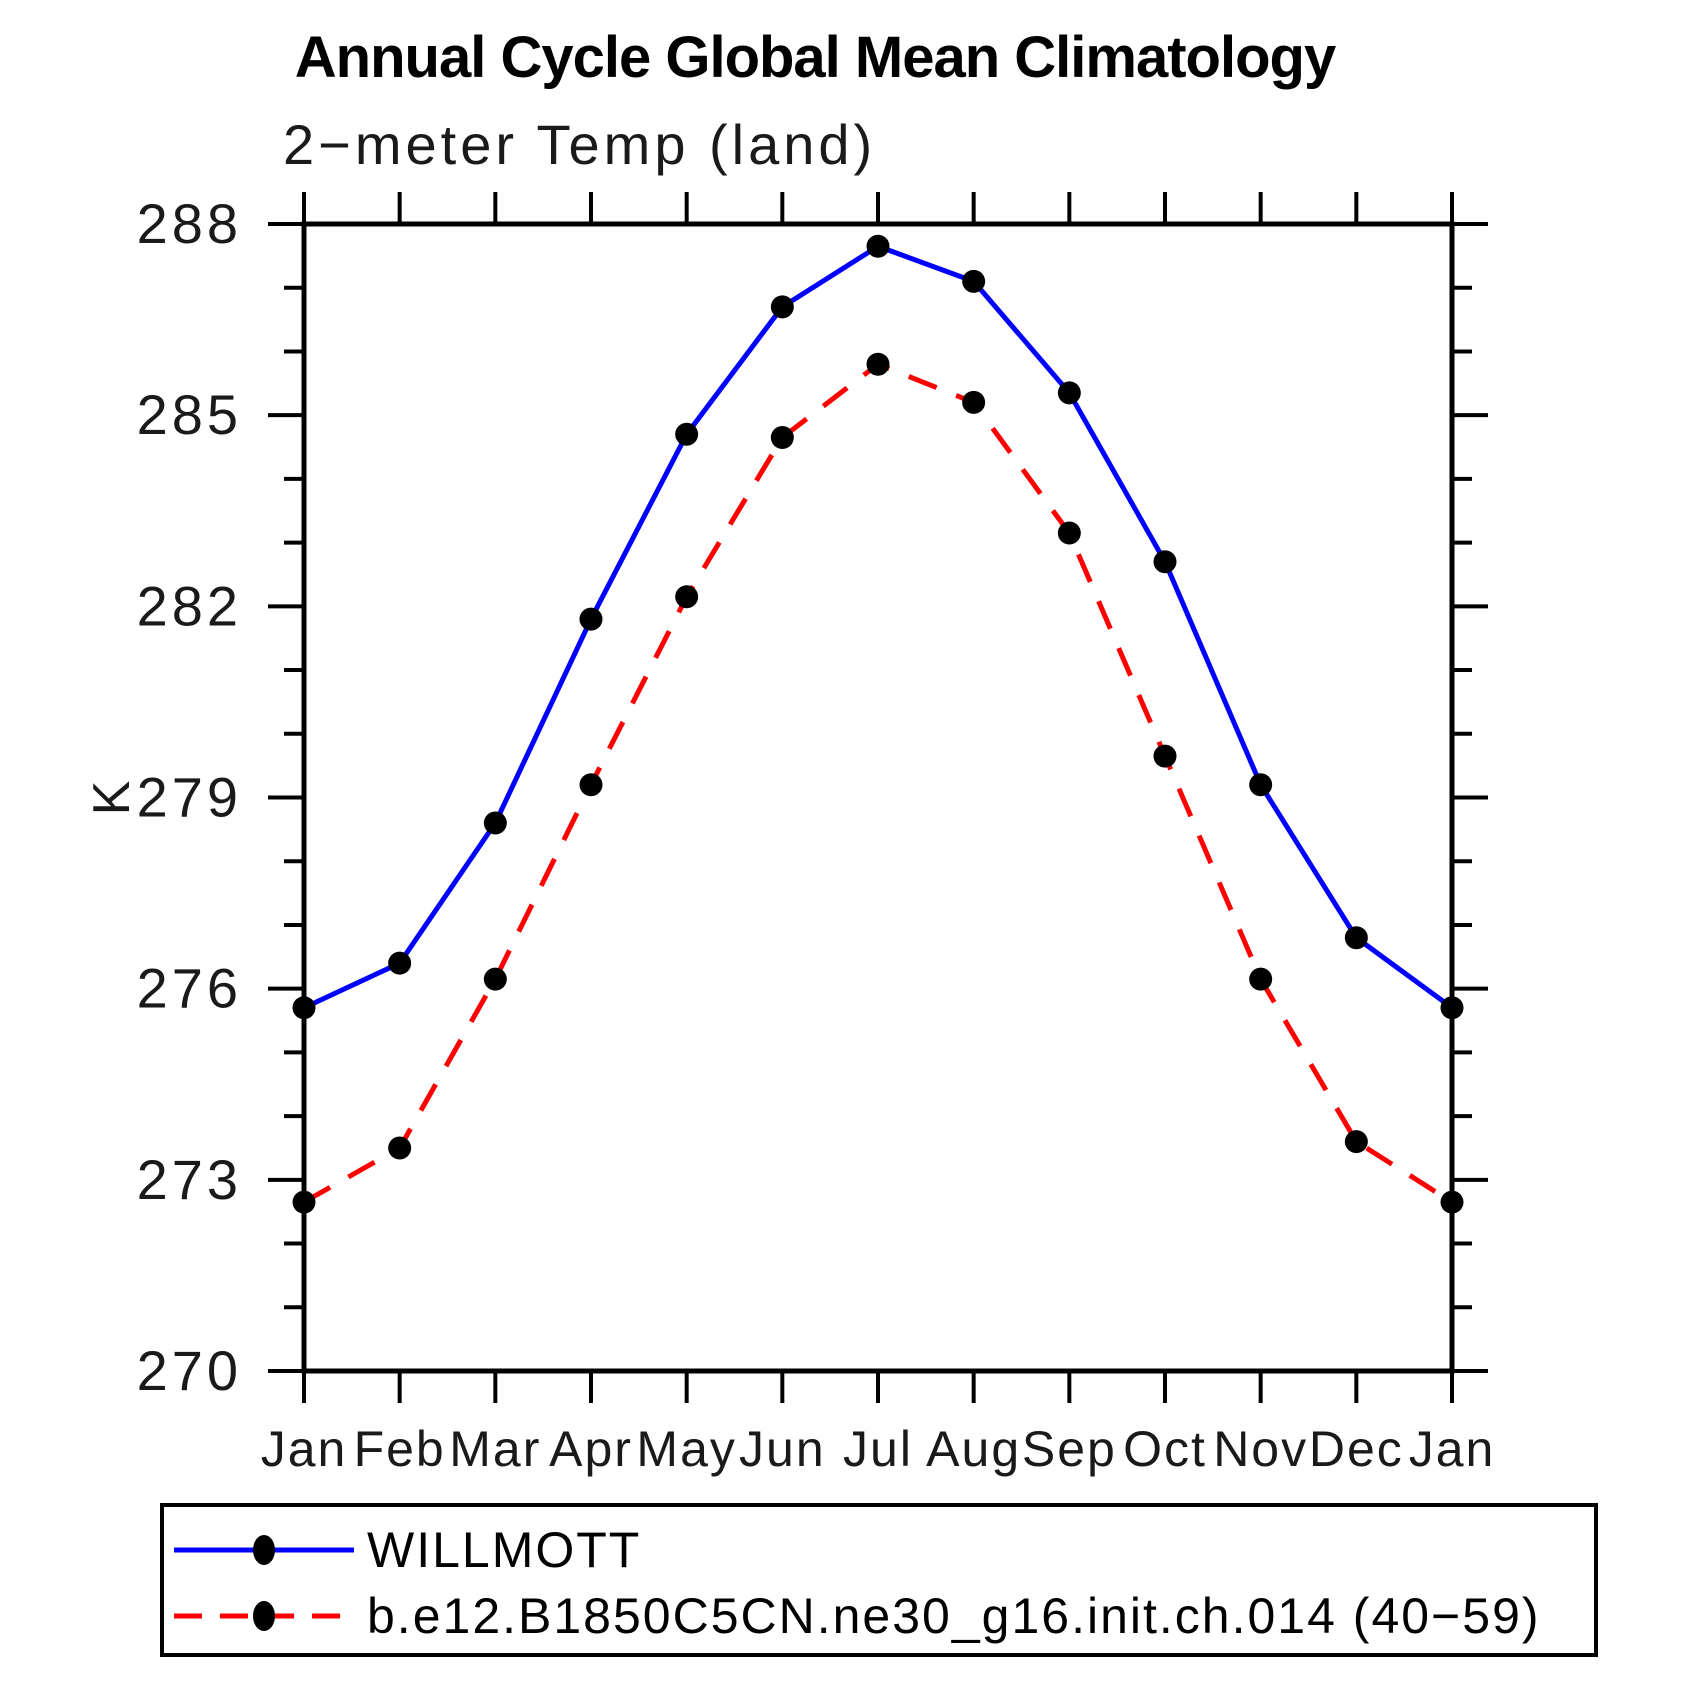  What do you see at coordinates (189, 1179) in the screenshot?
I see `y-tick-label: 273` at bounding box center [189, 1179].